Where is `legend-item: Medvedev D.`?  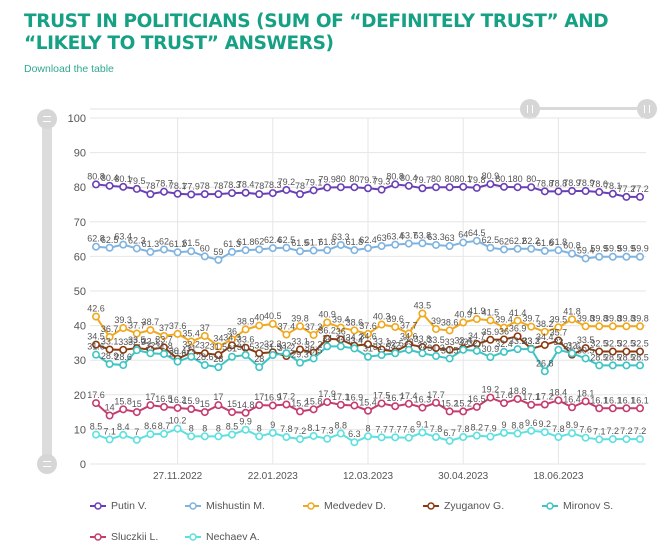 legend-item: Medvedev D. is located at coordinates (344, 506).